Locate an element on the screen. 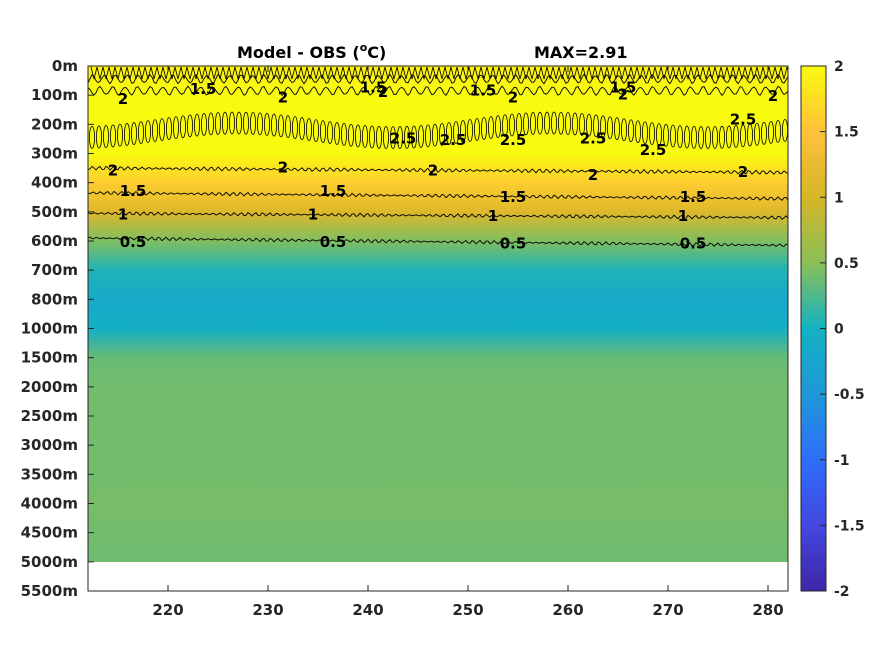 The height and width of the screenshot is (656, 875). colorbar-tick-label: -2 is located at coordinates (842, 592).